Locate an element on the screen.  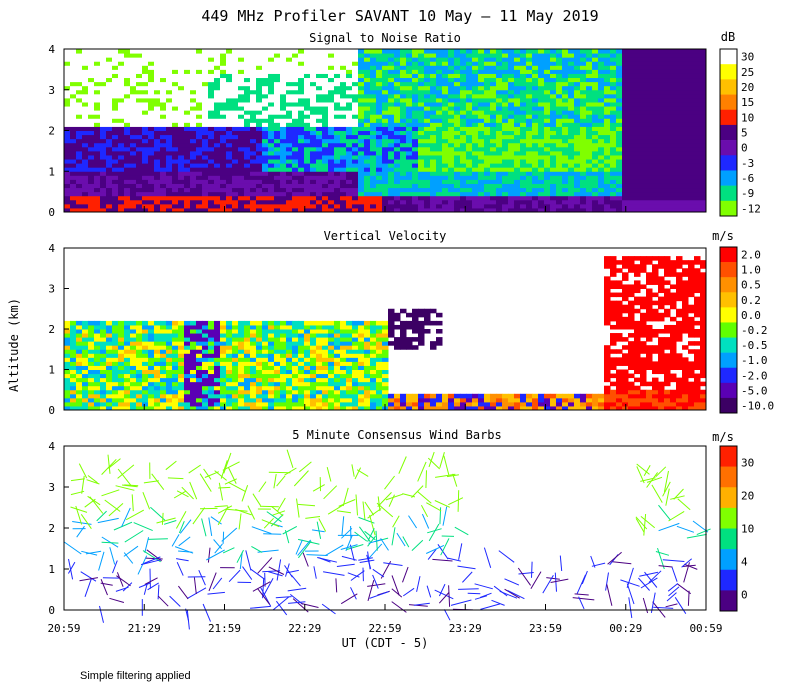
snr-x-ticks is located at coordinates (385, 209).